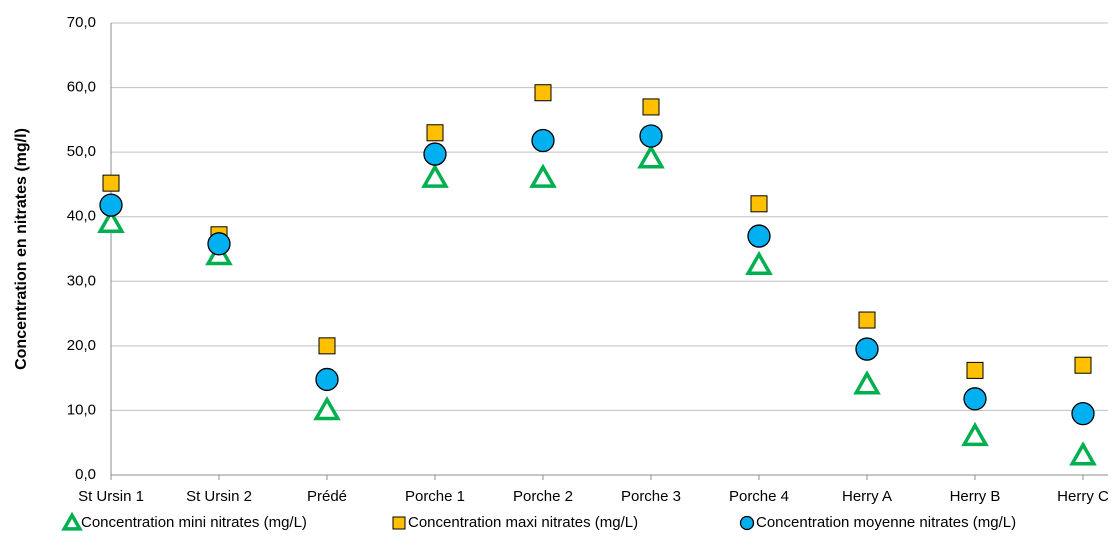  I want to click on y-tick-label: 40,0, so click(81, 216).